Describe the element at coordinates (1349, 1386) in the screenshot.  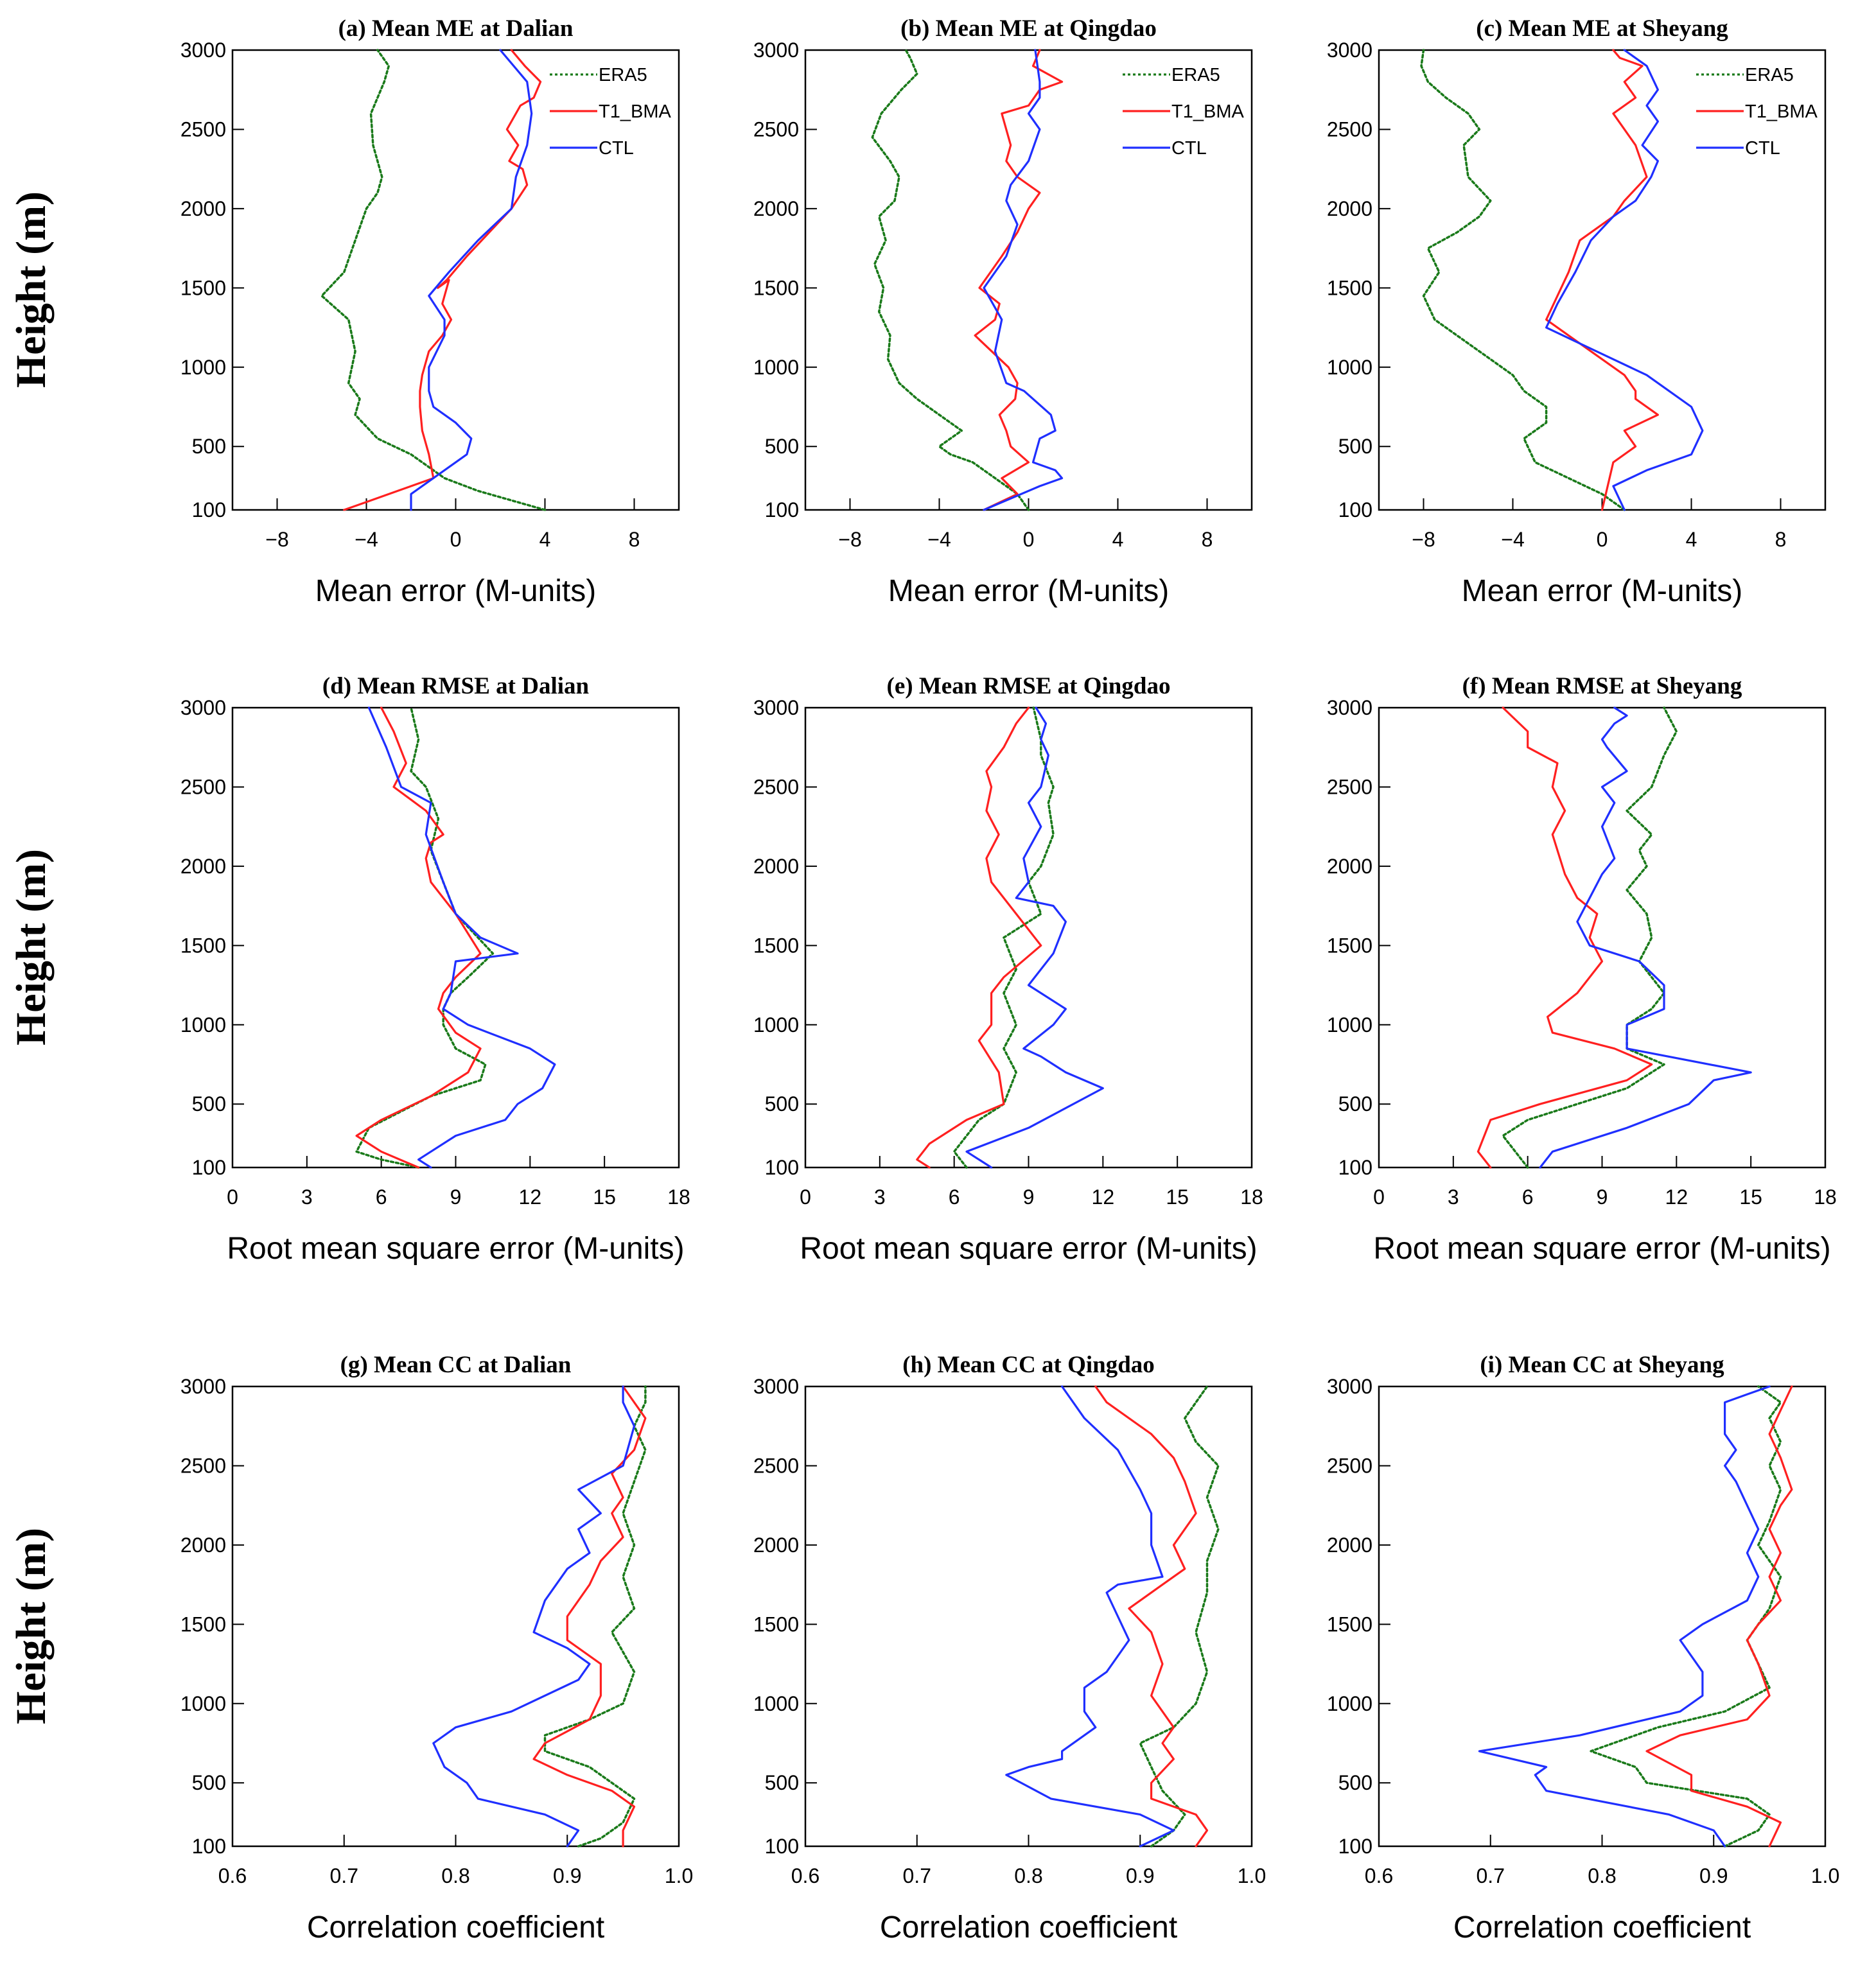
I see `panel-i-ytick-label-3000: 3000` at that location.